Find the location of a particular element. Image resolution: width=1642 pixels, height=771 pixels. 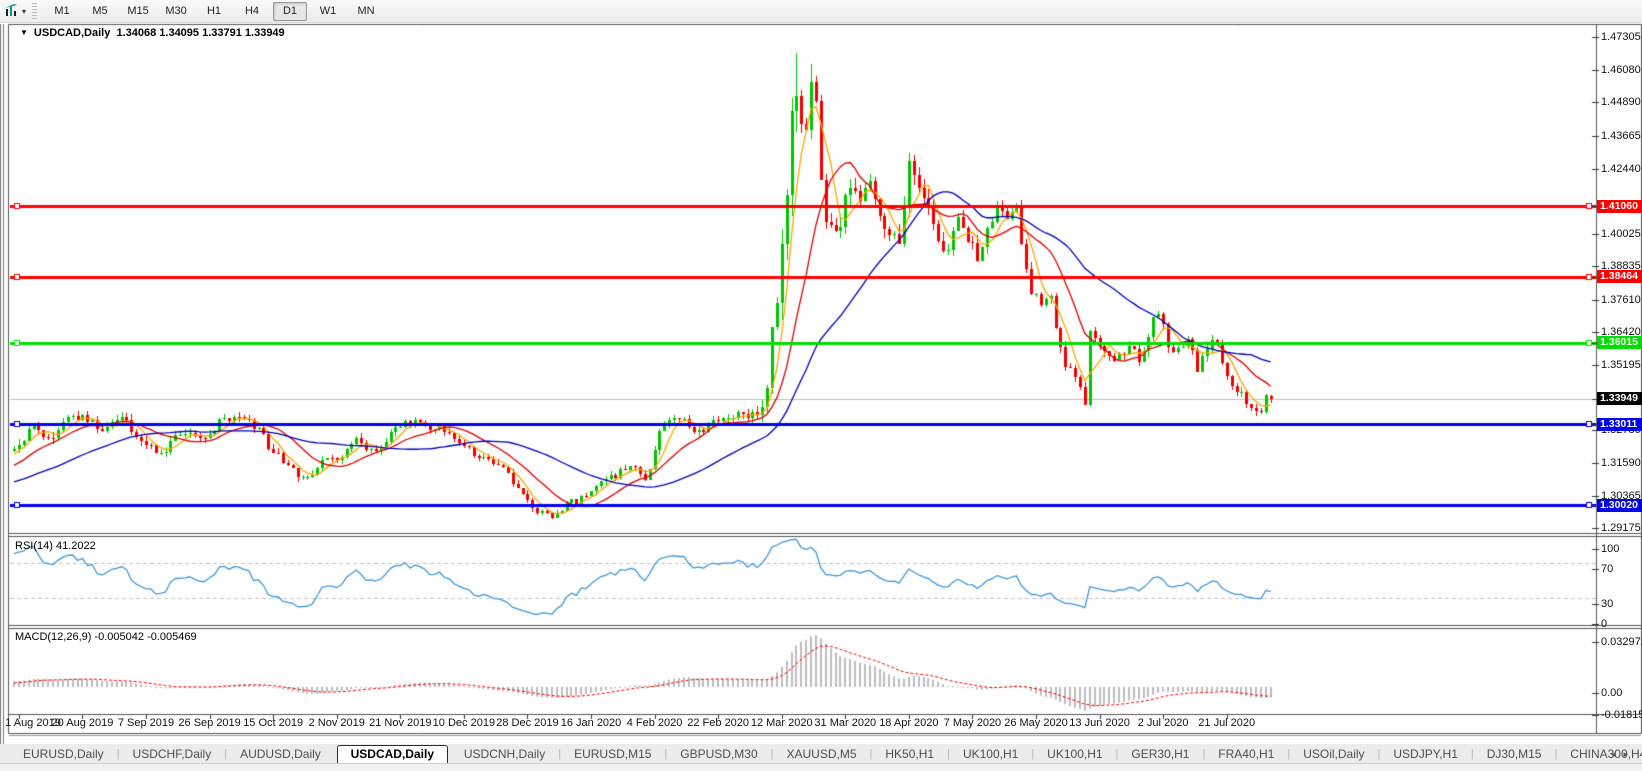

date-tick-label: 18 Apr 2020 is located at coordinates (909, 723).